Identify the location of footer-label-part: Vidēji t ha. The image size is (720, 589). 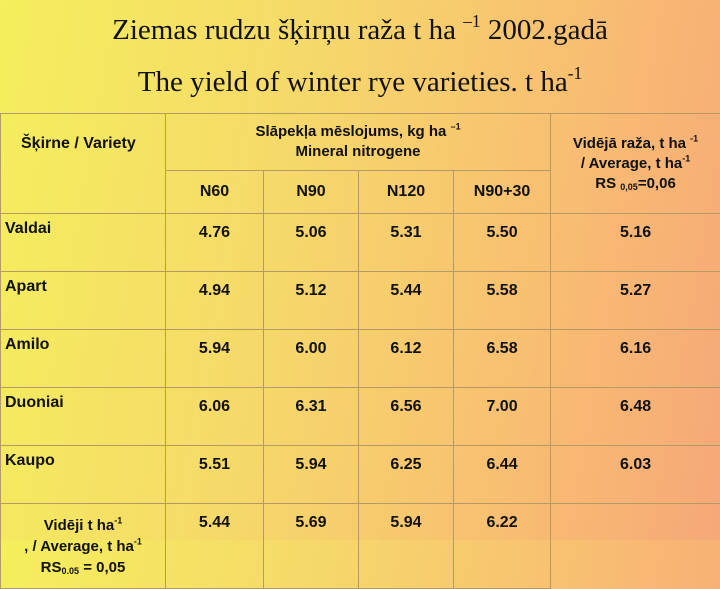
(79, 525).